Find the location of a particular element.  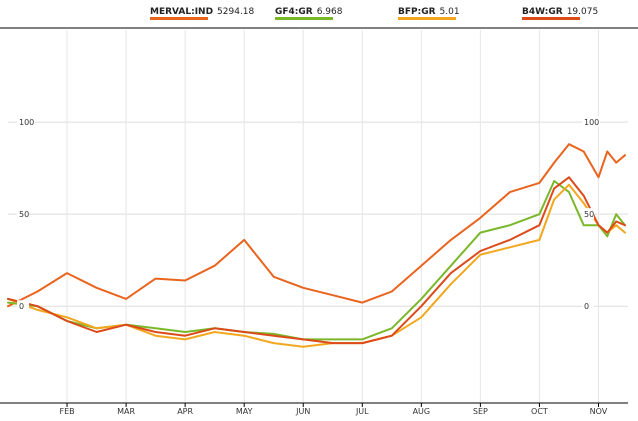

y-tick-label-right: 100 is located at coordinates (591, 122).